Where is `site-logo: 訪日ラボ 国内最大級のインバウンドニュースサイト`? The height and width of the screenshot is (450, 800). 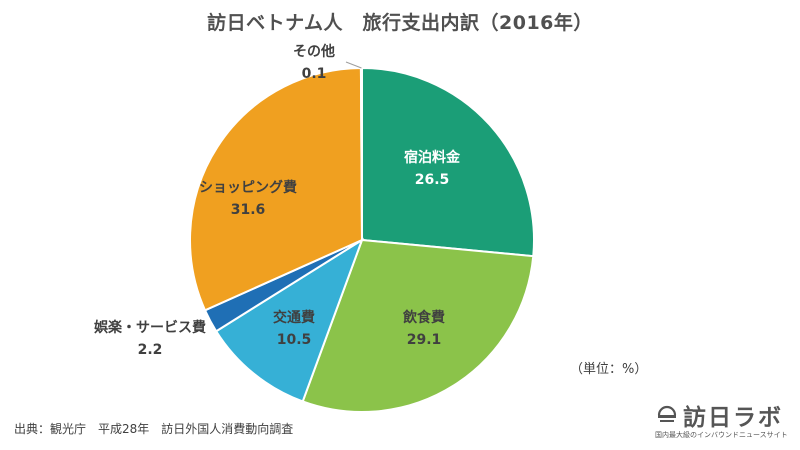
site-logo: 訪日ラボ 国内最大級のインバウンドニュースサイト is located at coordinates (725, 422).